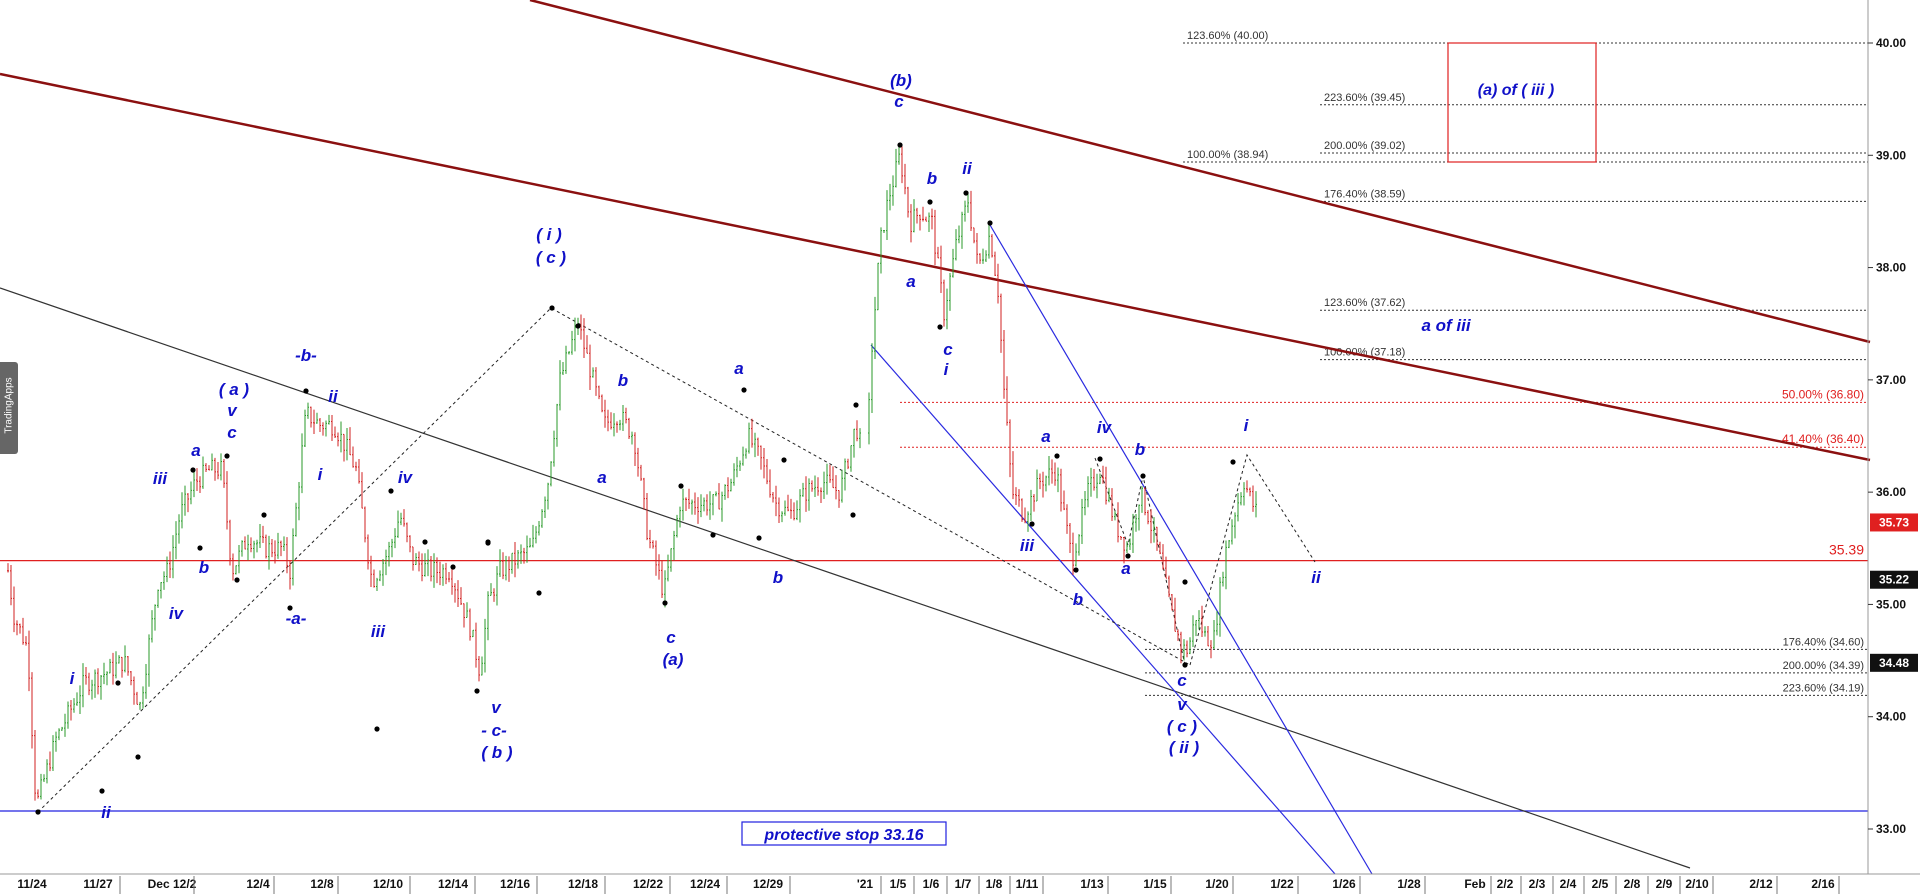 This screenshot has height=894, width=1920. I want to click on y-tick-label: 36.00, so click(1891, 492).